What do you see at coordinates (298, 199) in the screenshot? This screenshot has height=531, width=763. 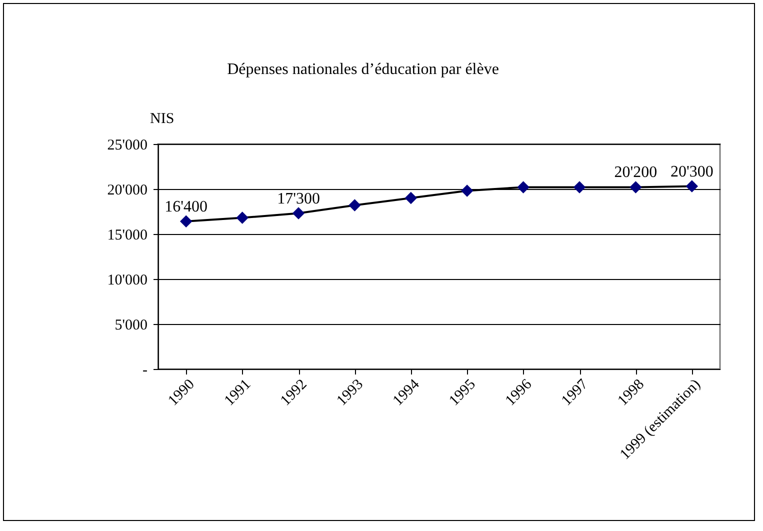 I see `text: 17'300` at bounding box center [298, 199].